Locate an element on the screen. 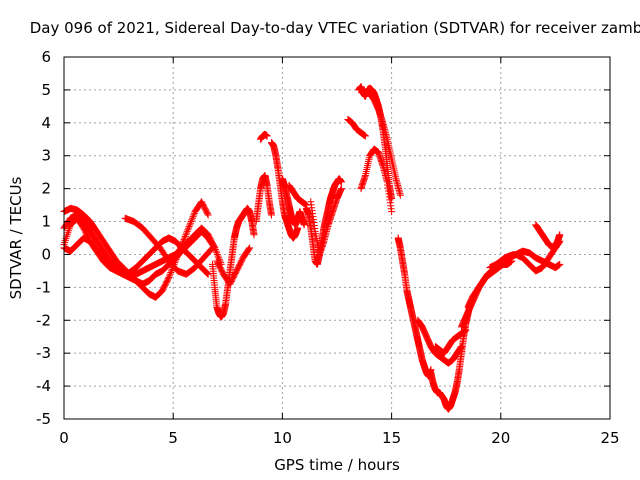  series-track-f is located at coordinates (233, 262).